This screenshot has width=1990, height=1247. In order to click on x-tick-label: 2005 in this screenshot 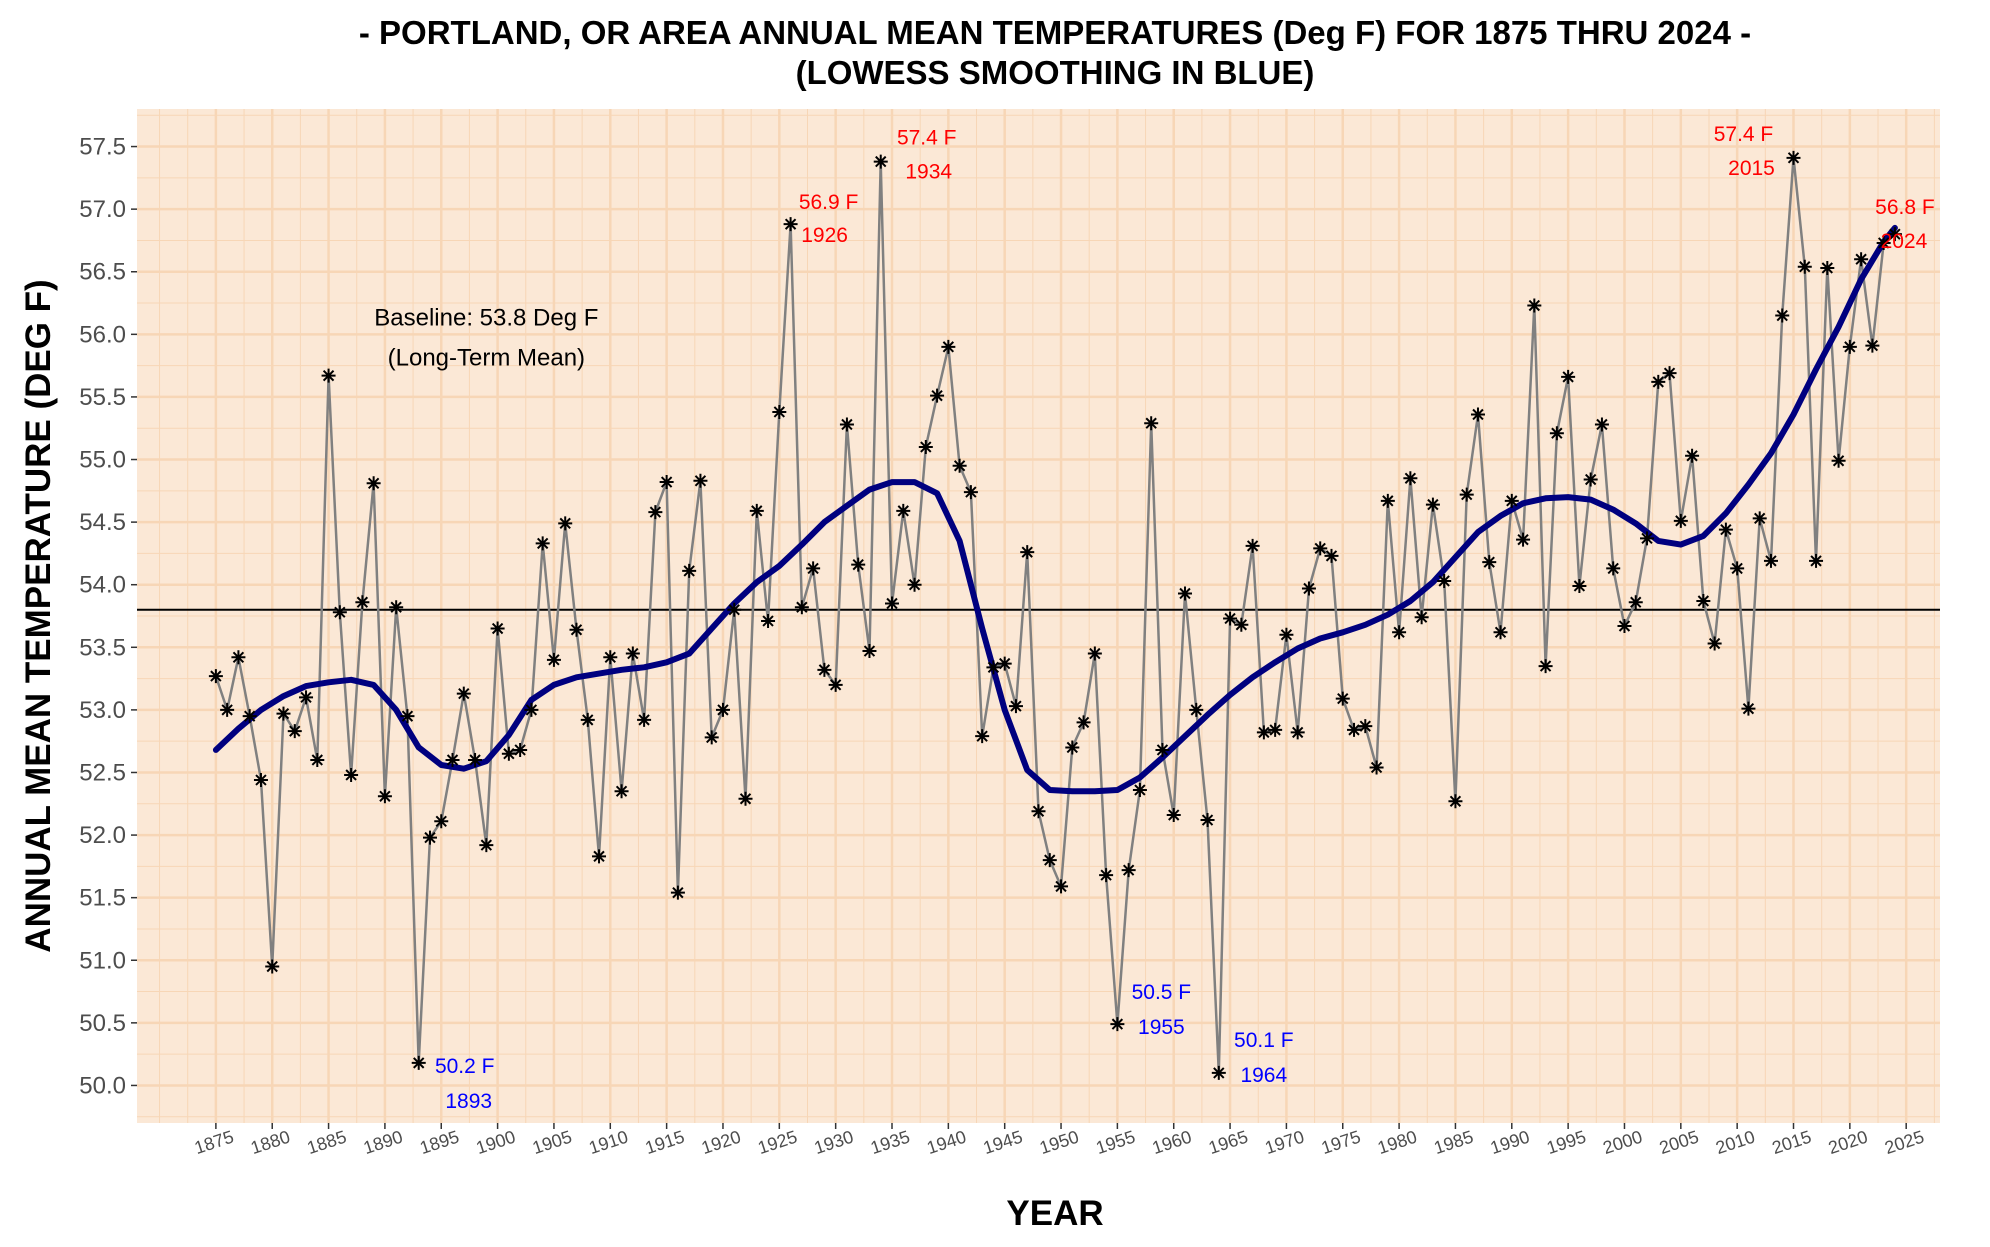, I will do `click(1679, 1142)`.